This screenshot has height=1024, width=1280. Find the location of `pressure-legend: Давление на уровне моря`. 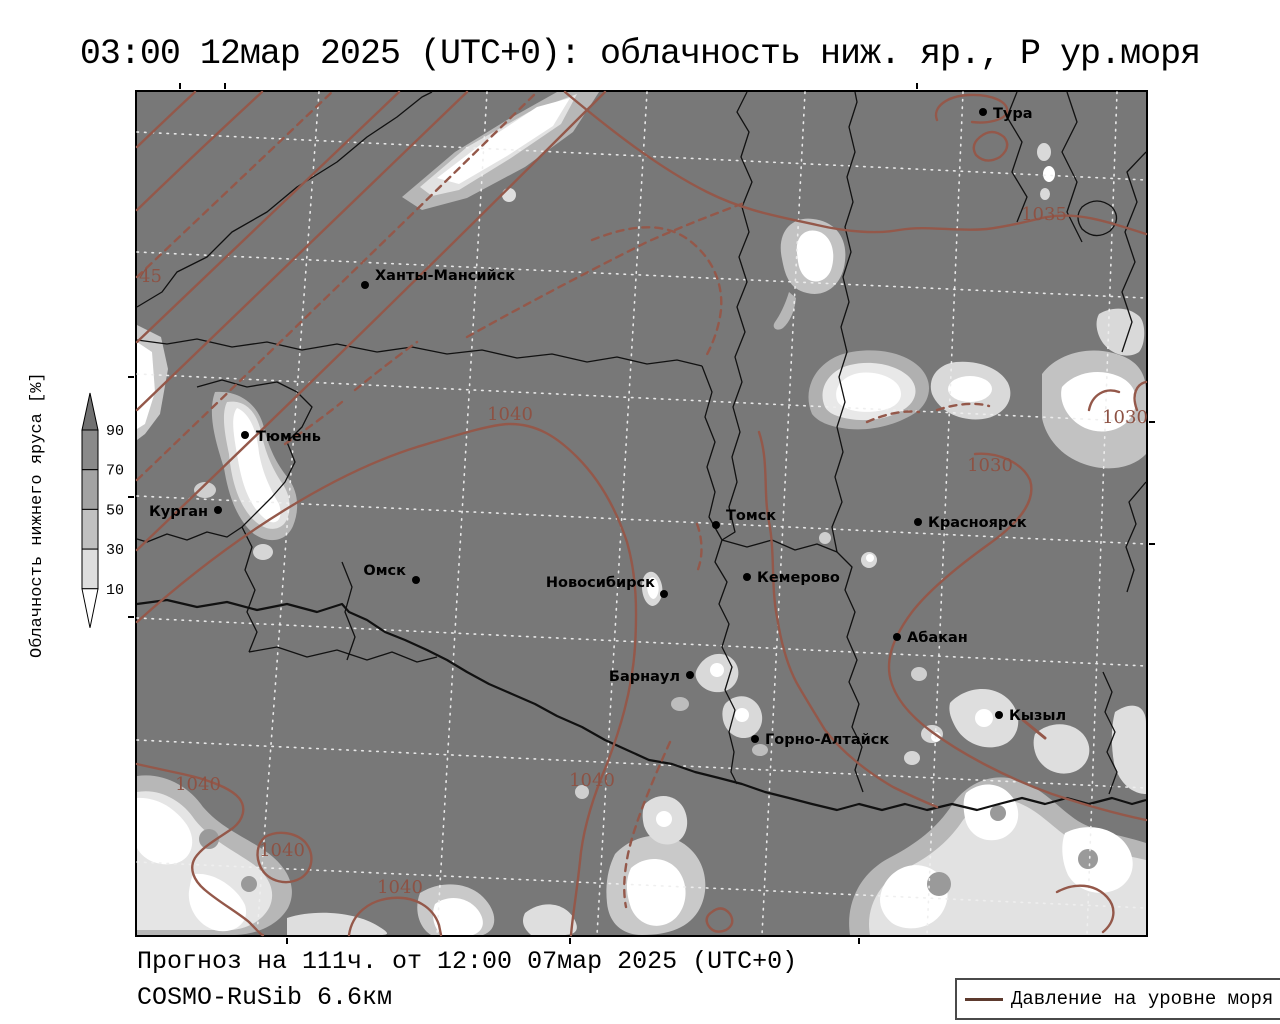

pressure-legend: Давление на уровне моря is located at coordinates (1117, 999).